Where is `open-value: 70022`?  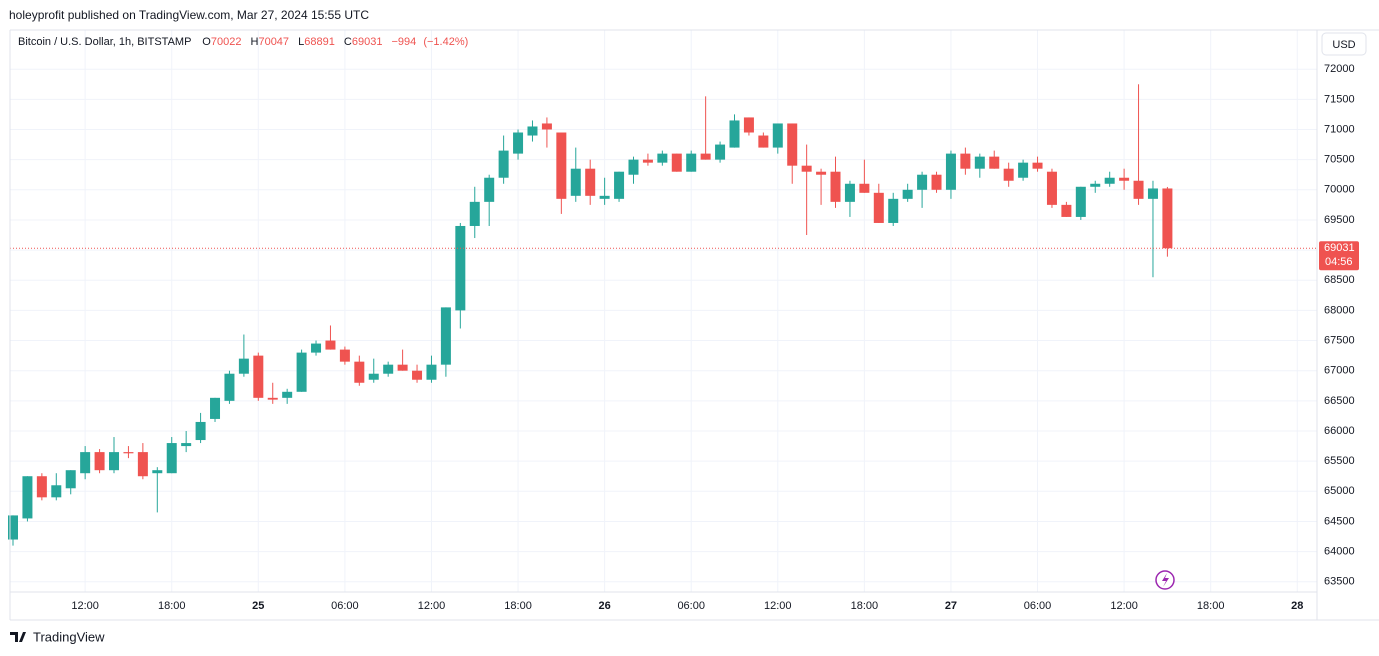 open-value: 70022 is located at coordinates (226, 42).